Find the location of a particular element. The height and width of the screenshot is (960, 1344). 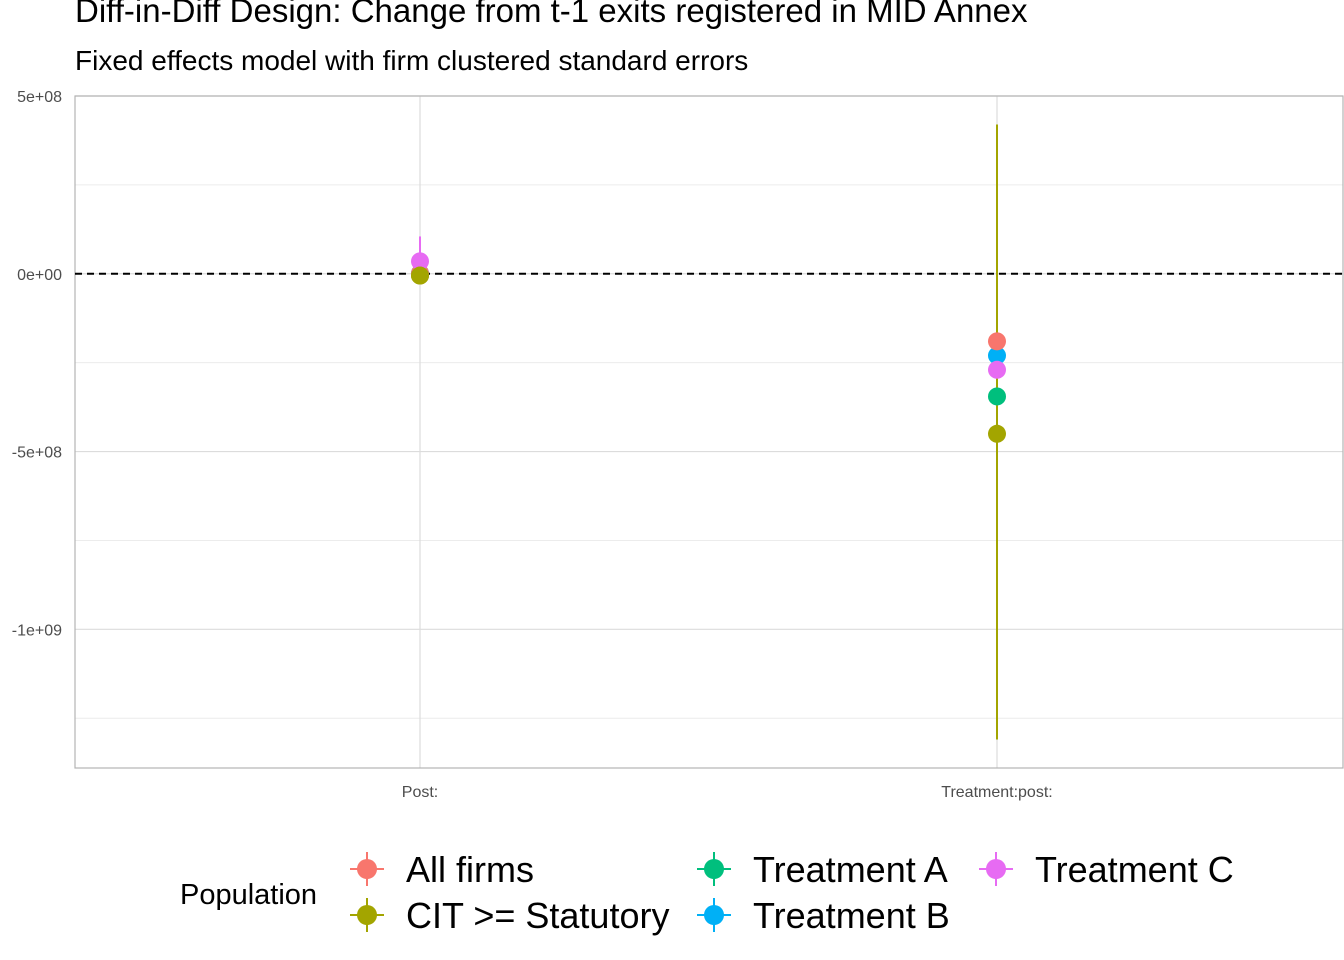

y-tick-label: -1e+09 is located at coordinates (37, 630).